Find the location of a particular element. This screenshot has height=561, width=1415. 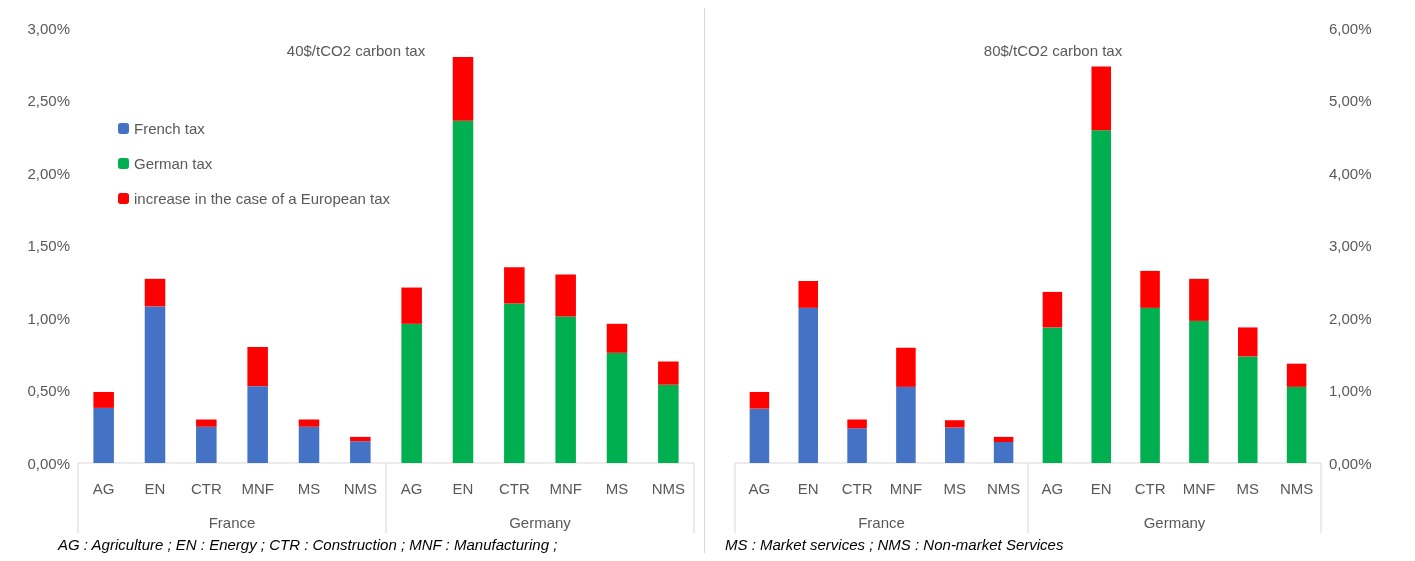

text: MS : Market services ; NMS : Non-market Services is located at coordinates (894, 544).